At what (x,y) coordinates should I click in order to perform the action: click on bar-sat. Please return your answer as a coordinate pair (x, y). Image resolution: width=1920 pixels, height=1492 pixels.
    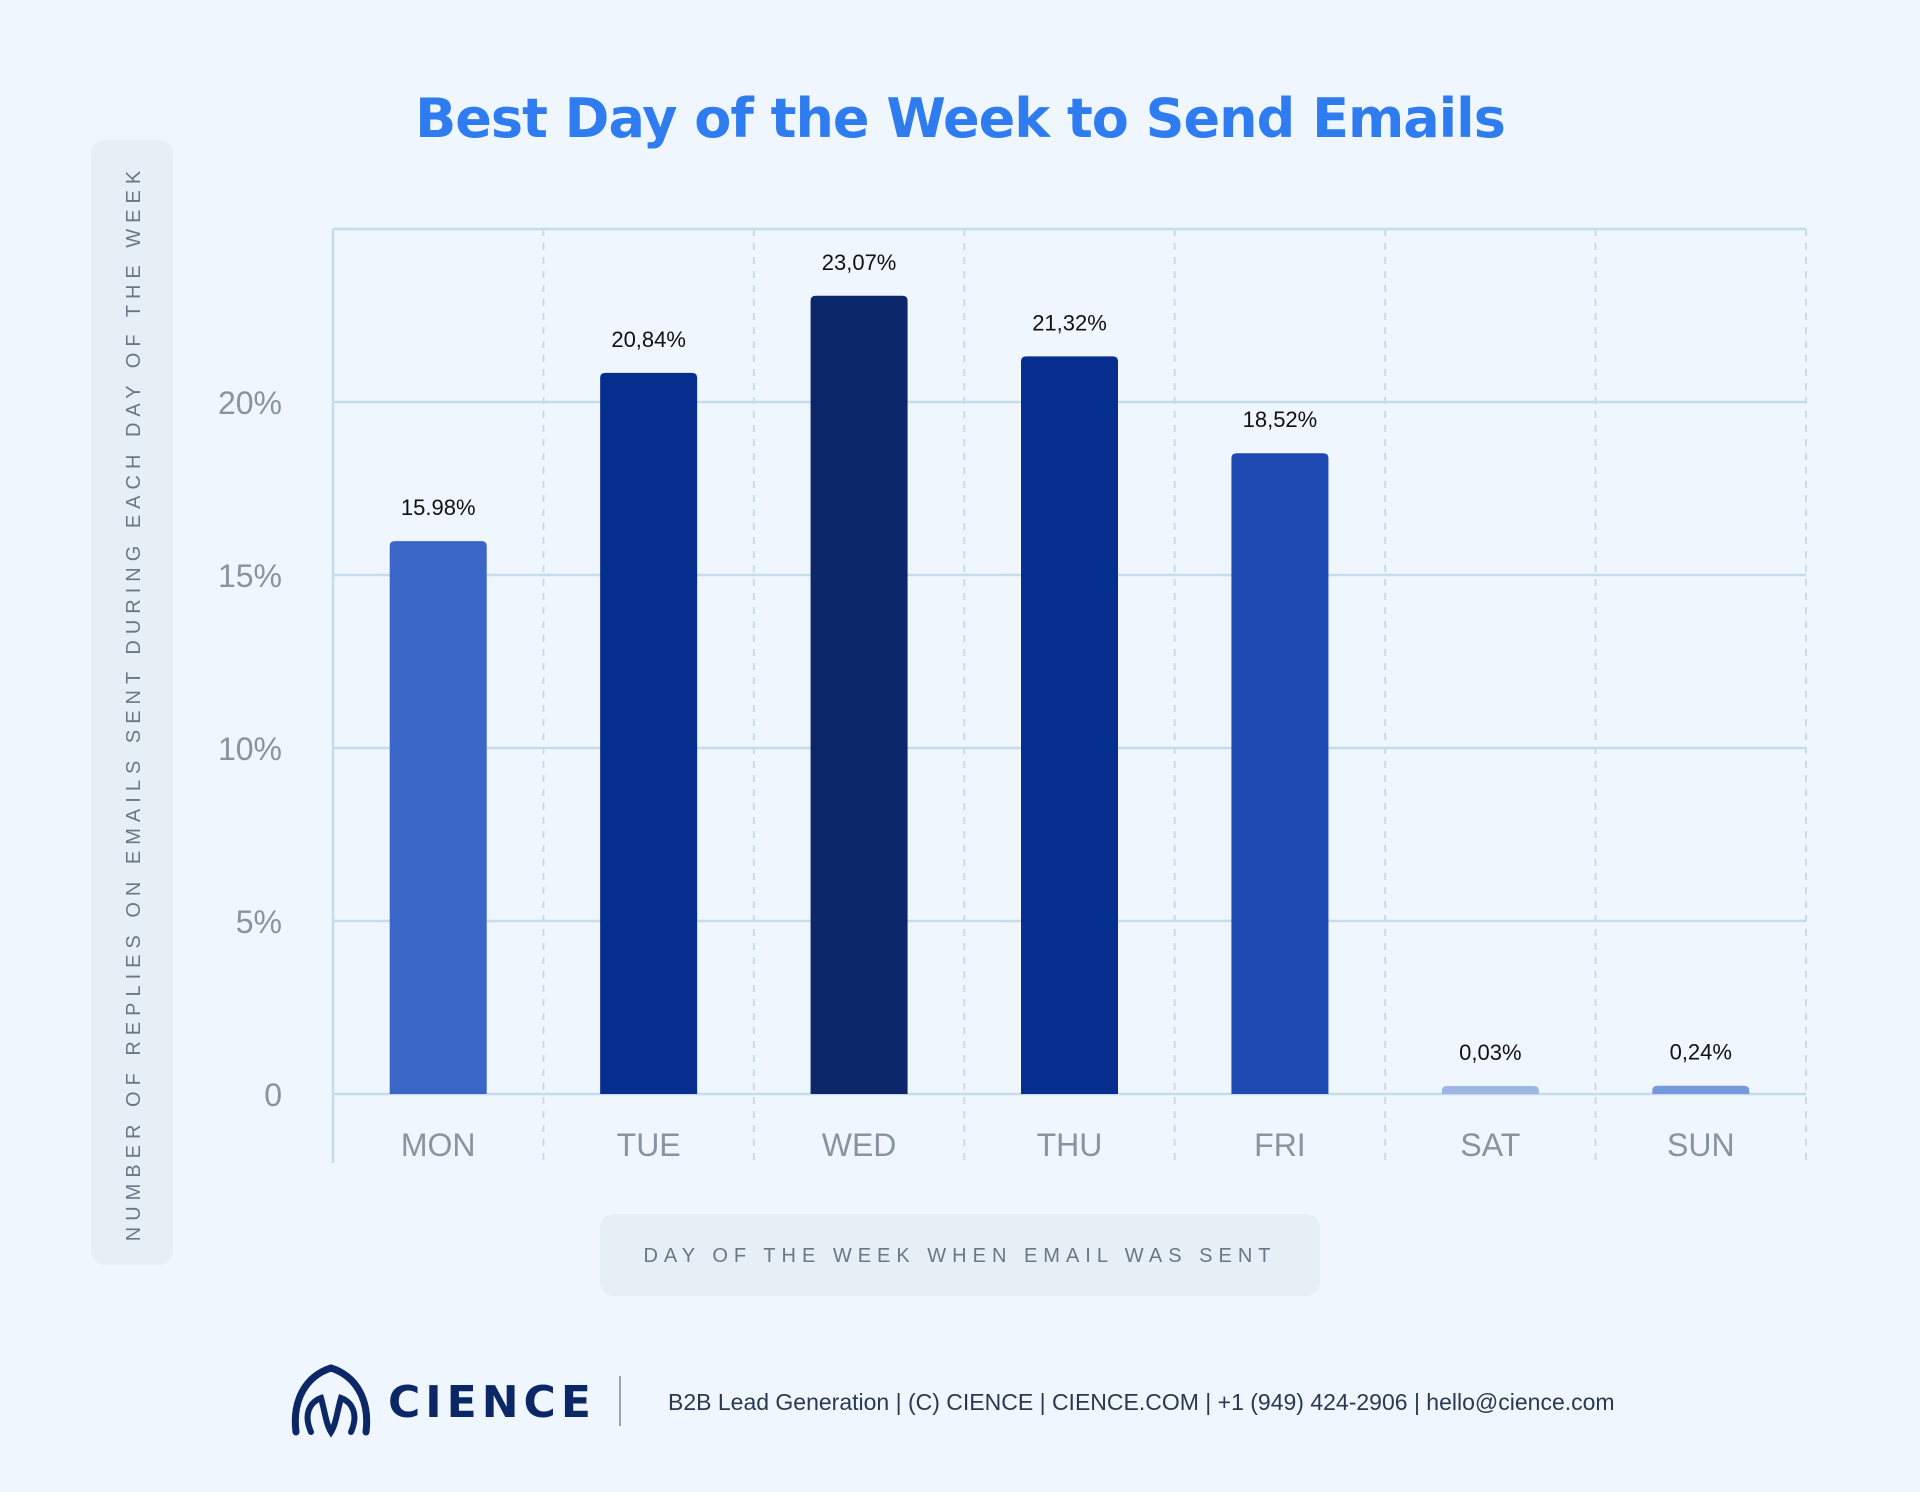
    Looking at the image, I should click on (1490, 1090).